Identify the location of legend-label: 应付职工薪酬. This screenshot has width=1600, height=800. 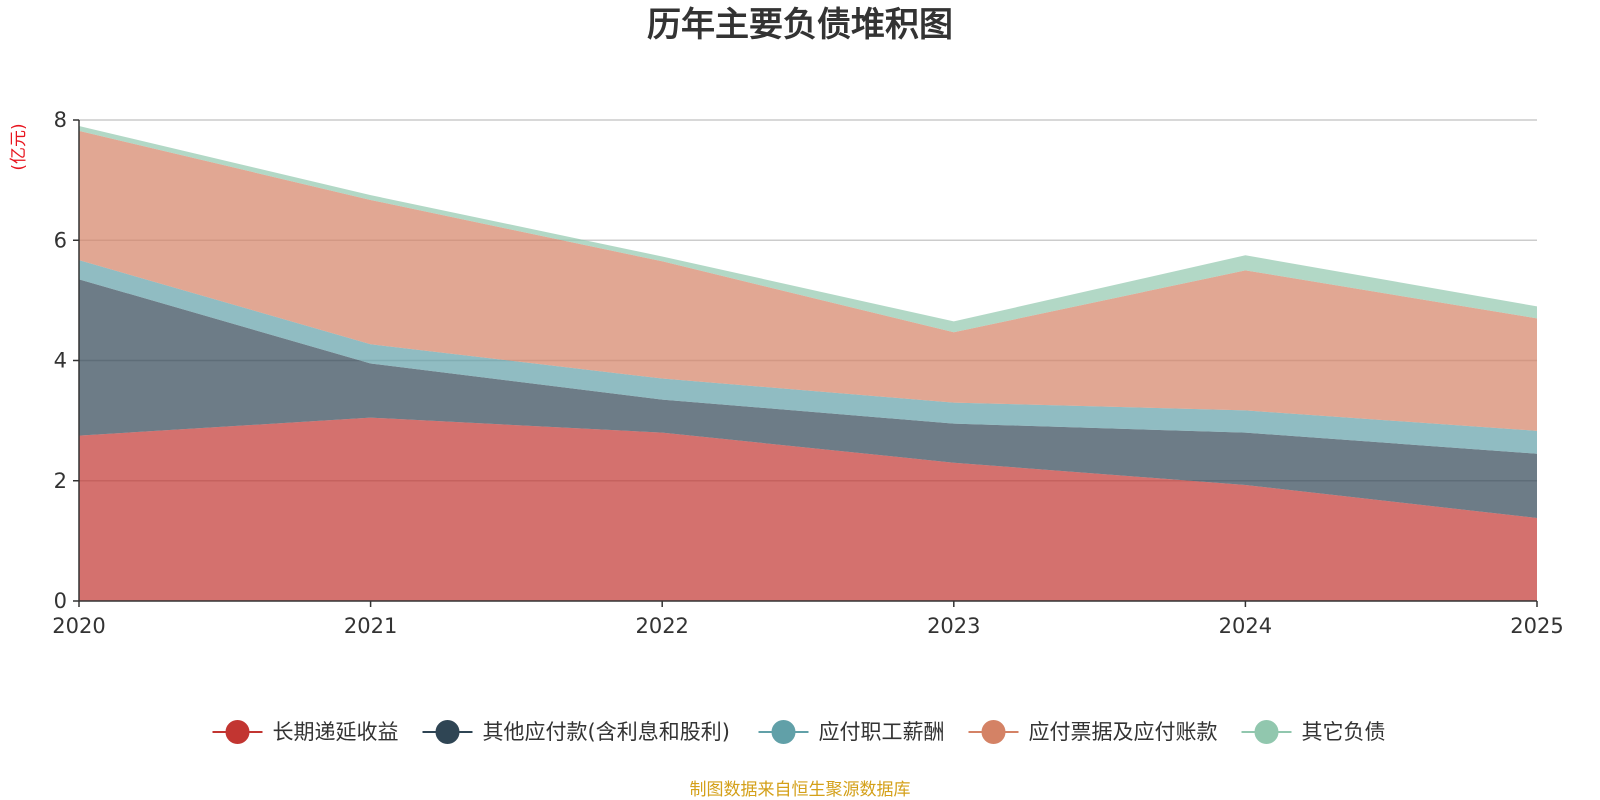
(882, 732).